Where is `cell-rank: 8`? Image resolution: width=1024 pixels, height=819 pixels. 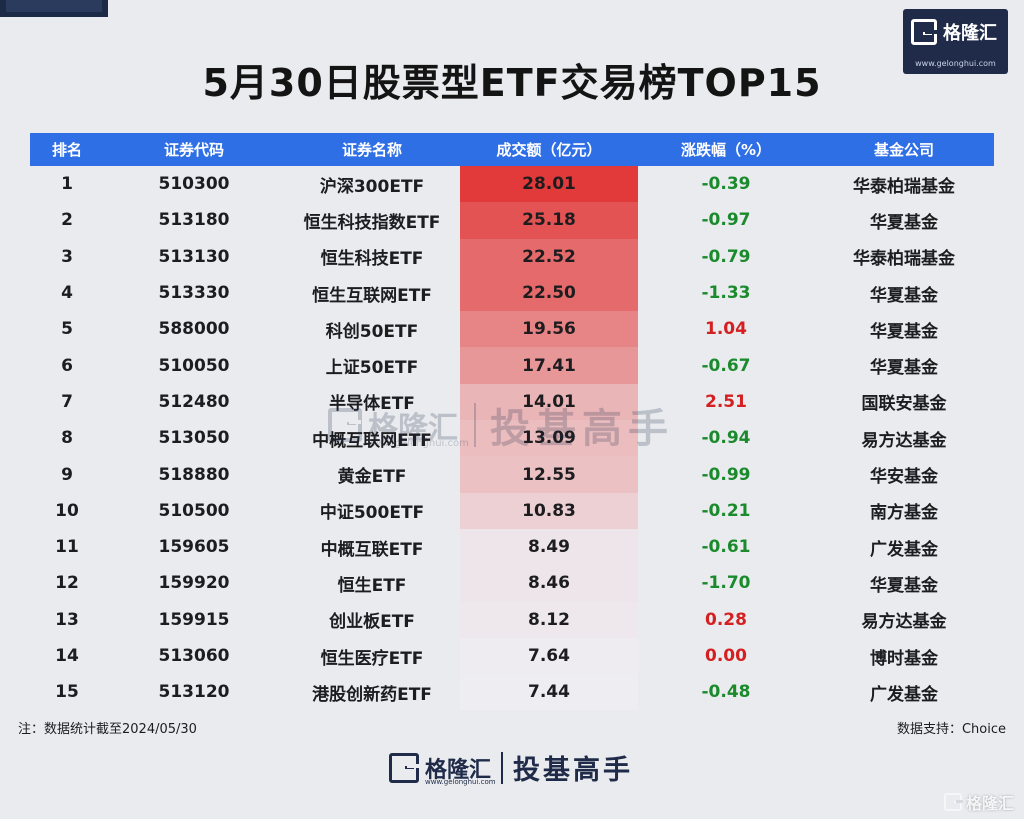 cell-rank: 8 is located at coordinates (67, 438).